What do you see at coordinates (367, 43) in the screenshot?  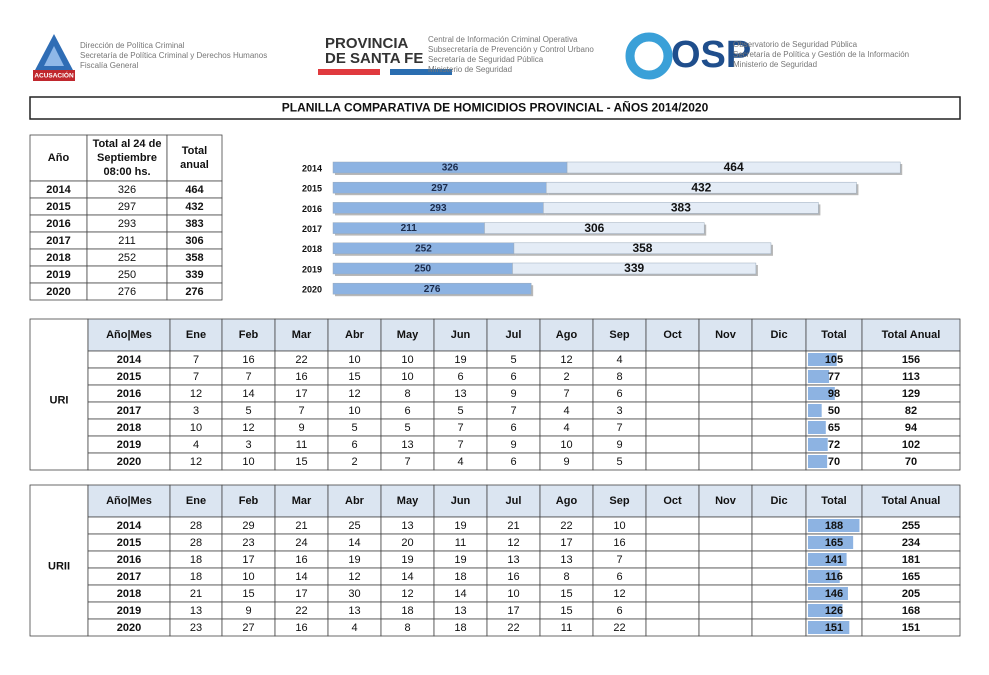 I see `brand-line: PROVINCIA` at bounding box center [367, 43].